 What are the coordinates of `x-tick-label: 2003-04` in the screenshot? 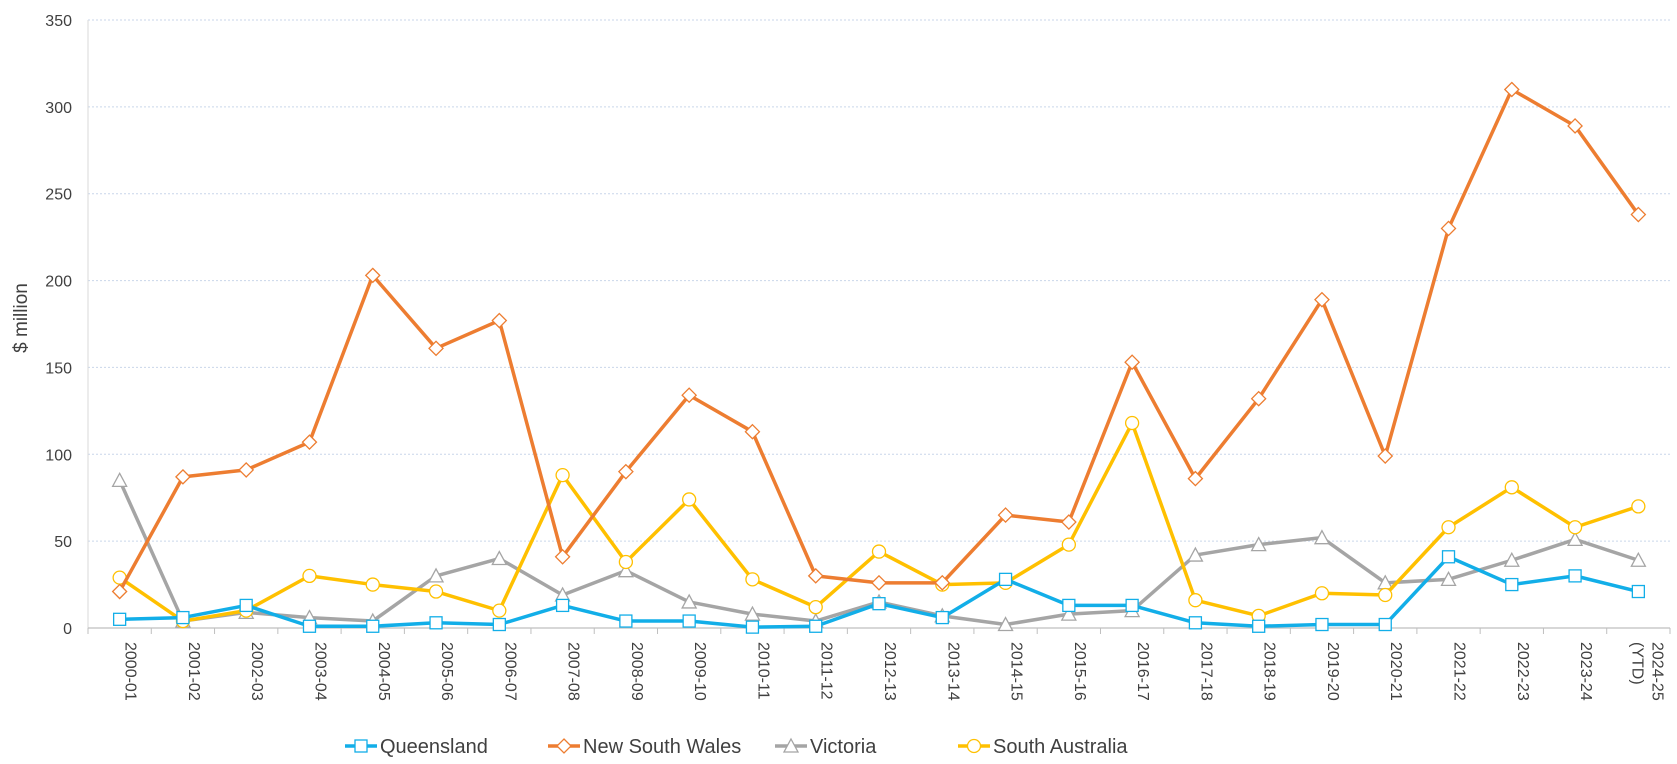 It's located at (319, 671).